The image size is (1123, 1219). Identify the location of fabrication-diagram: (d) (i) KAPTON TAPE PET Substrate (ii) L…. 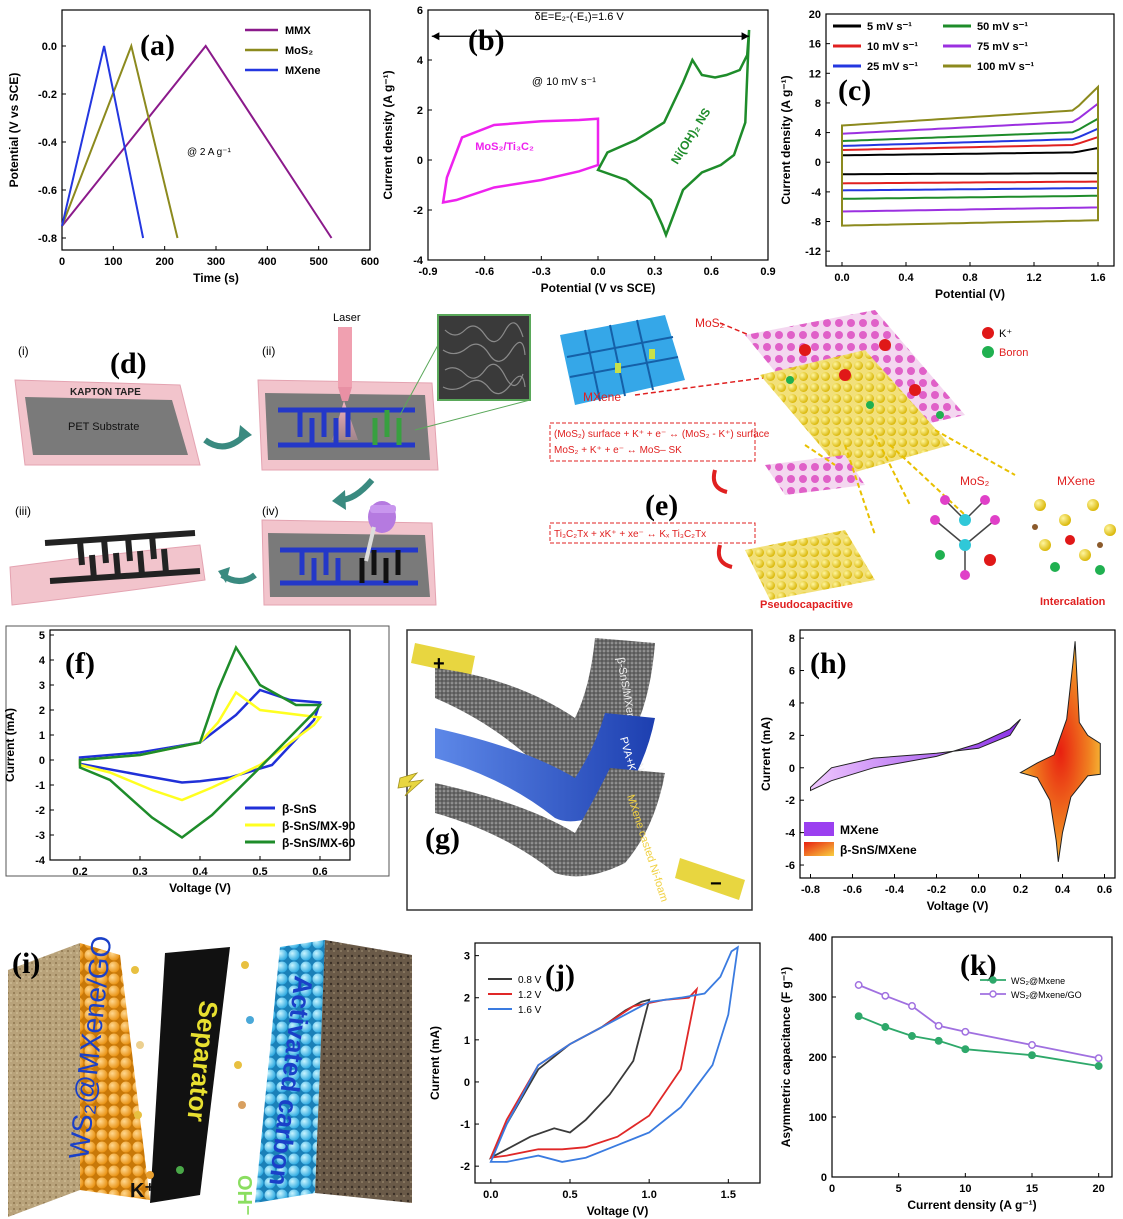
(270, 459).